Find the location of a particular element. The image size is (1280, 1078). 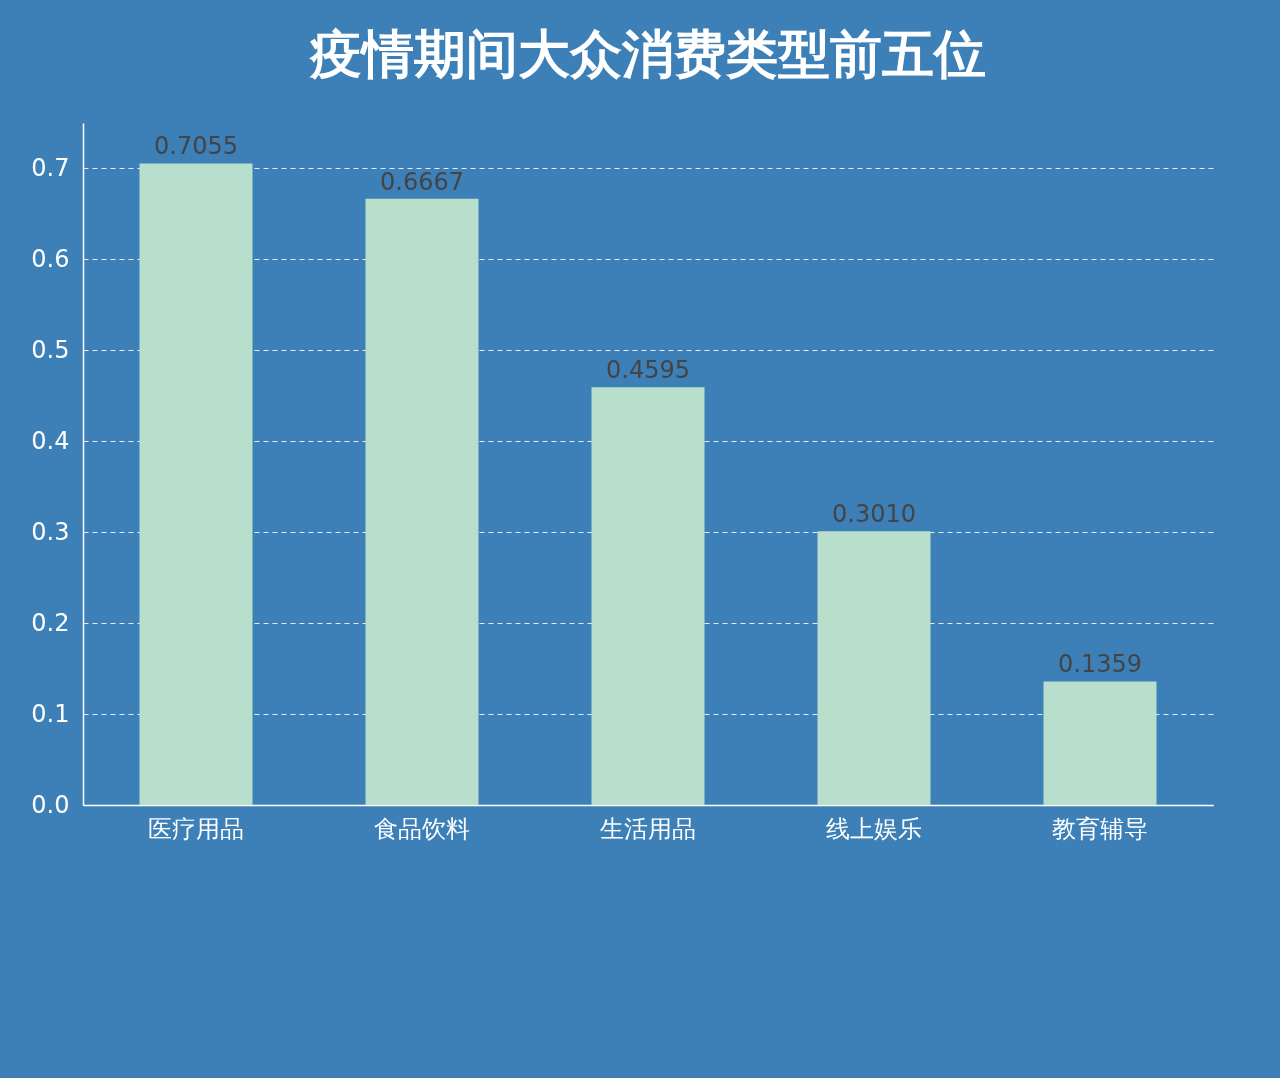

x-tick-label: 教育辅导 is located at coordinates (1100, 828).